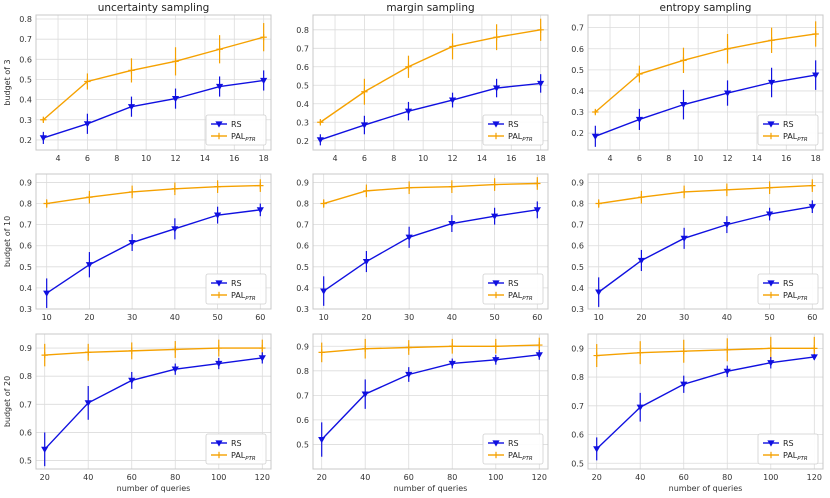 The image size is (830, 498). What do you see at coordinates (452, 158) in the screenshot?
I see `xtick-label: 12` at bounding box center [452, 158].